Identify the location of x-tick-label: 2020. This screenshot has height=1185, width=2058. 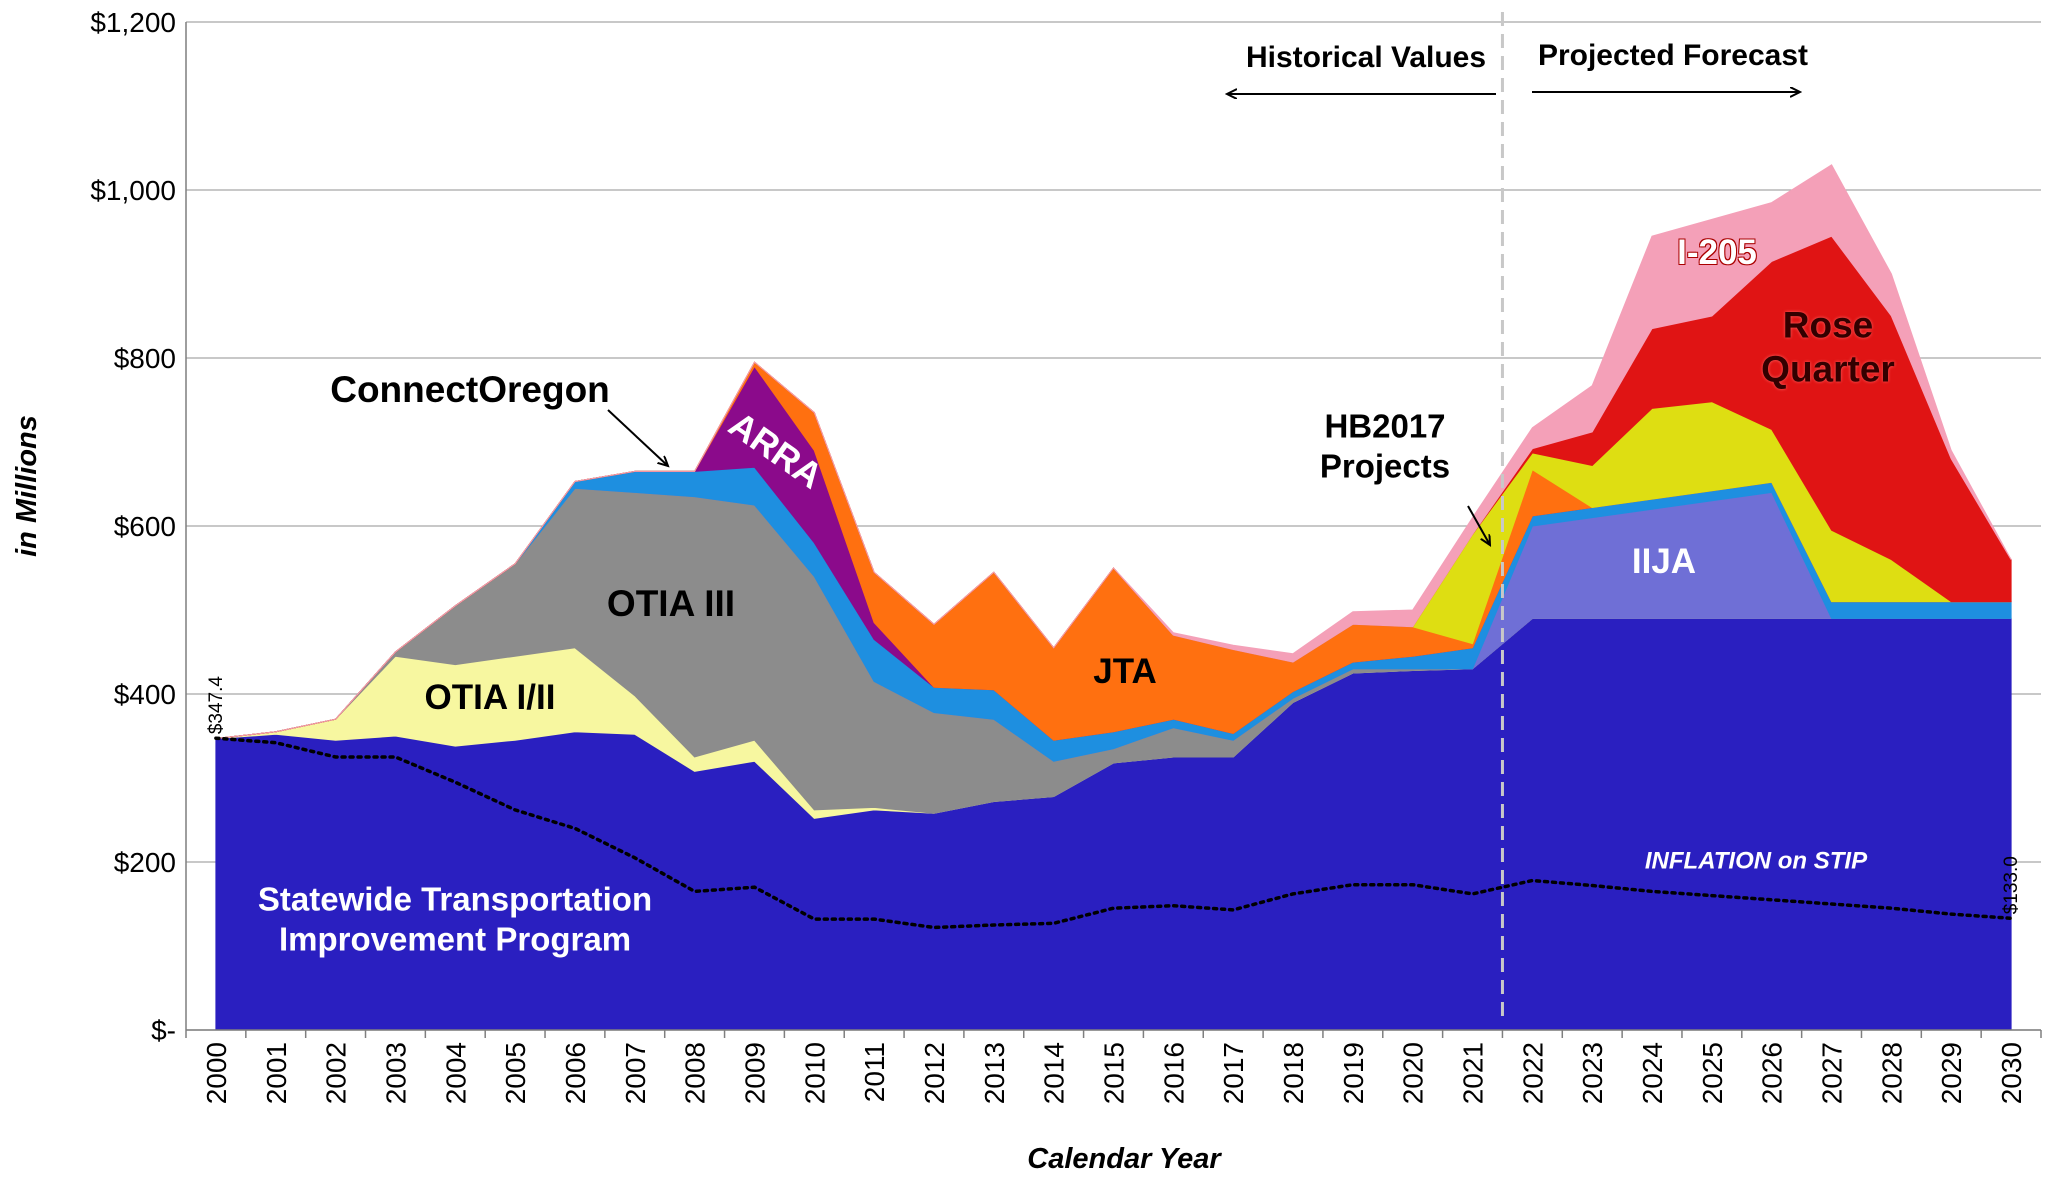
(1413, 1073).